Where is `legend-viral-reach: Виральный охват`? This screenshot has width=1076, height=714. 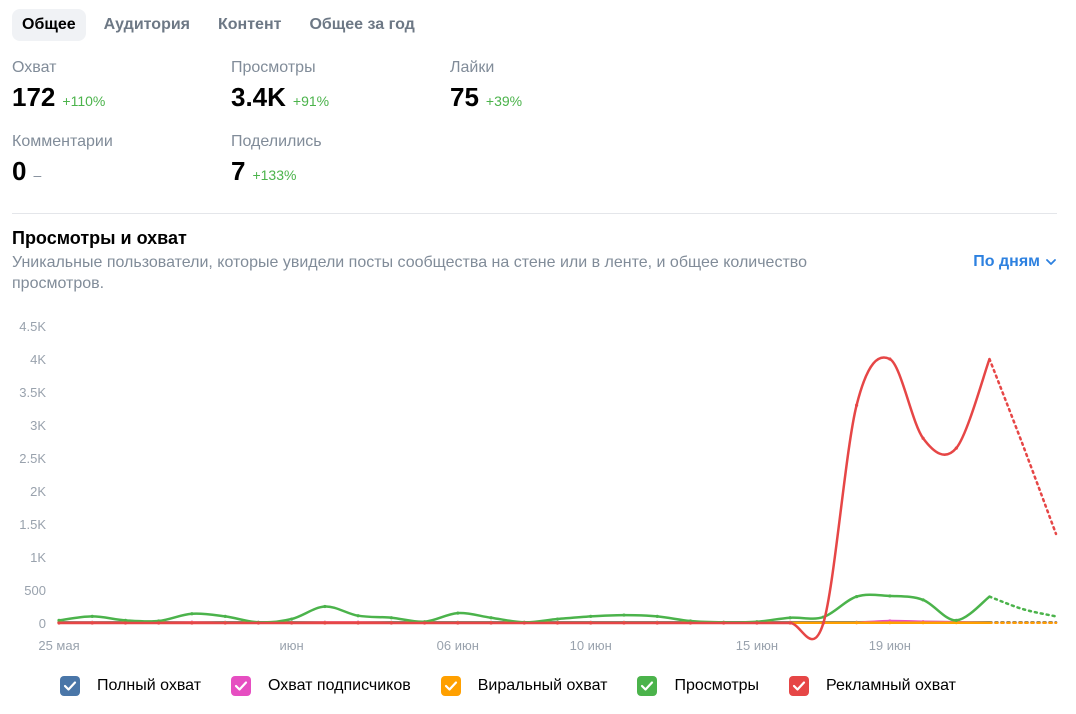 legend-viral-reach: Виральный охват is located at coordinates (524, 686).